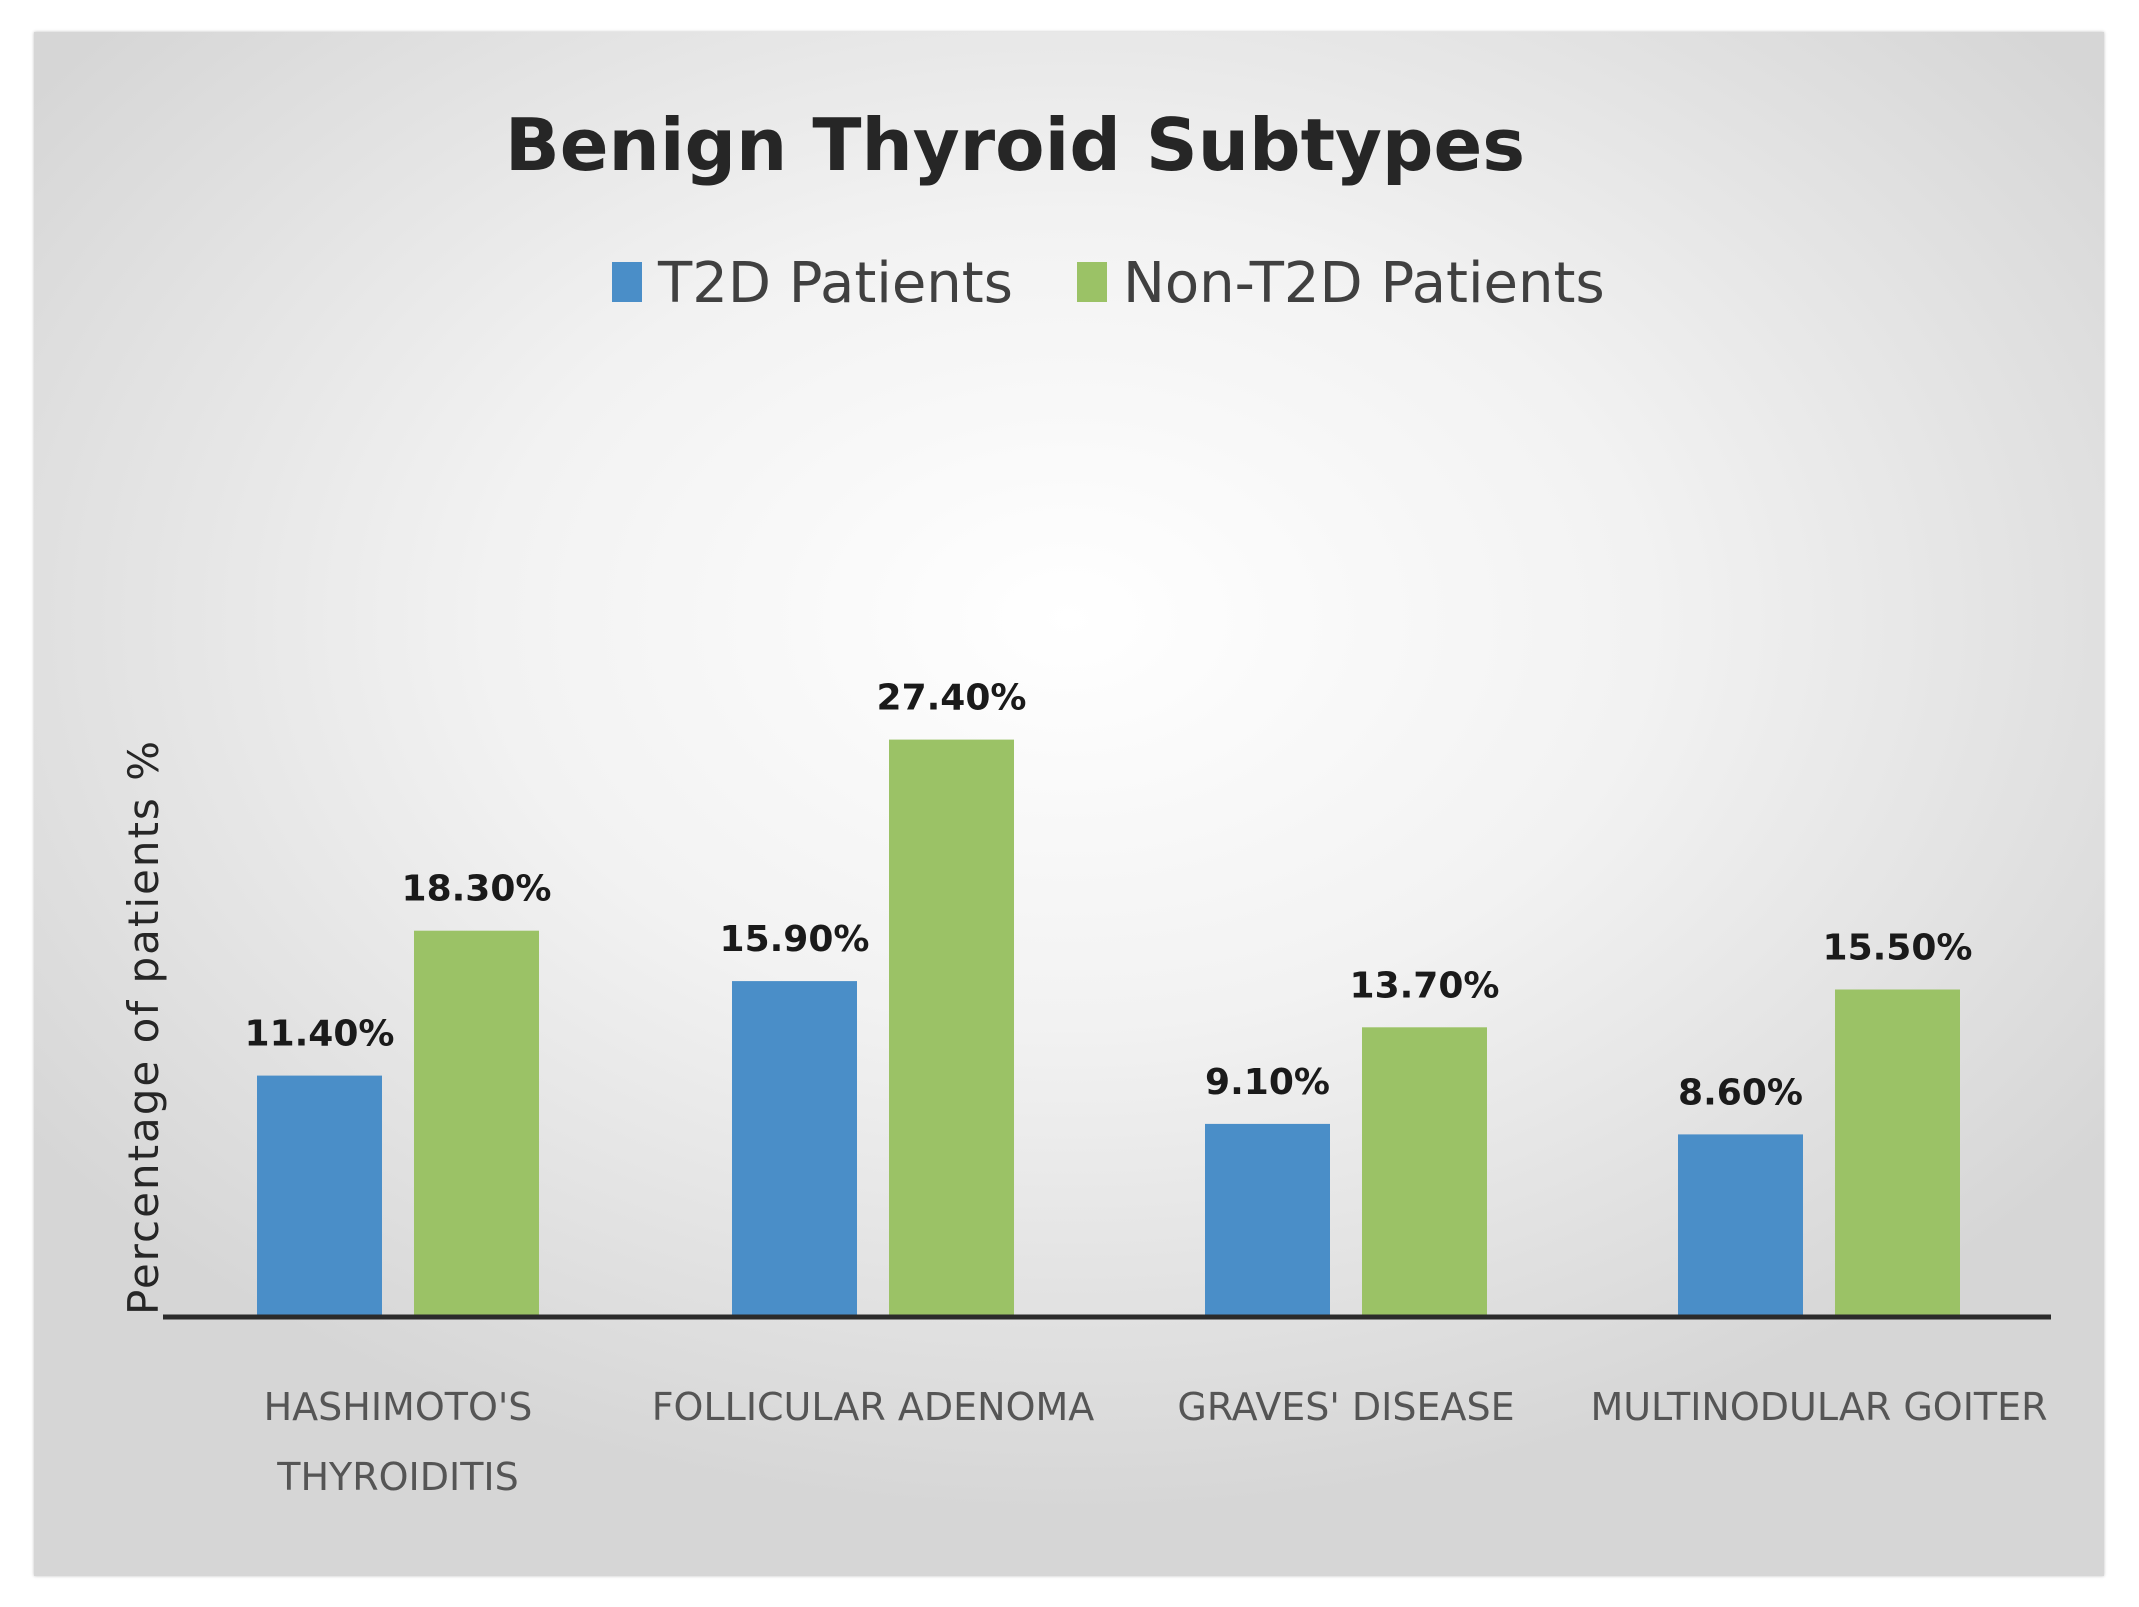 The image size is (2139, 1607). I want to click on value-label-t2d-patients-2: 15.90%, so click(795, 939).